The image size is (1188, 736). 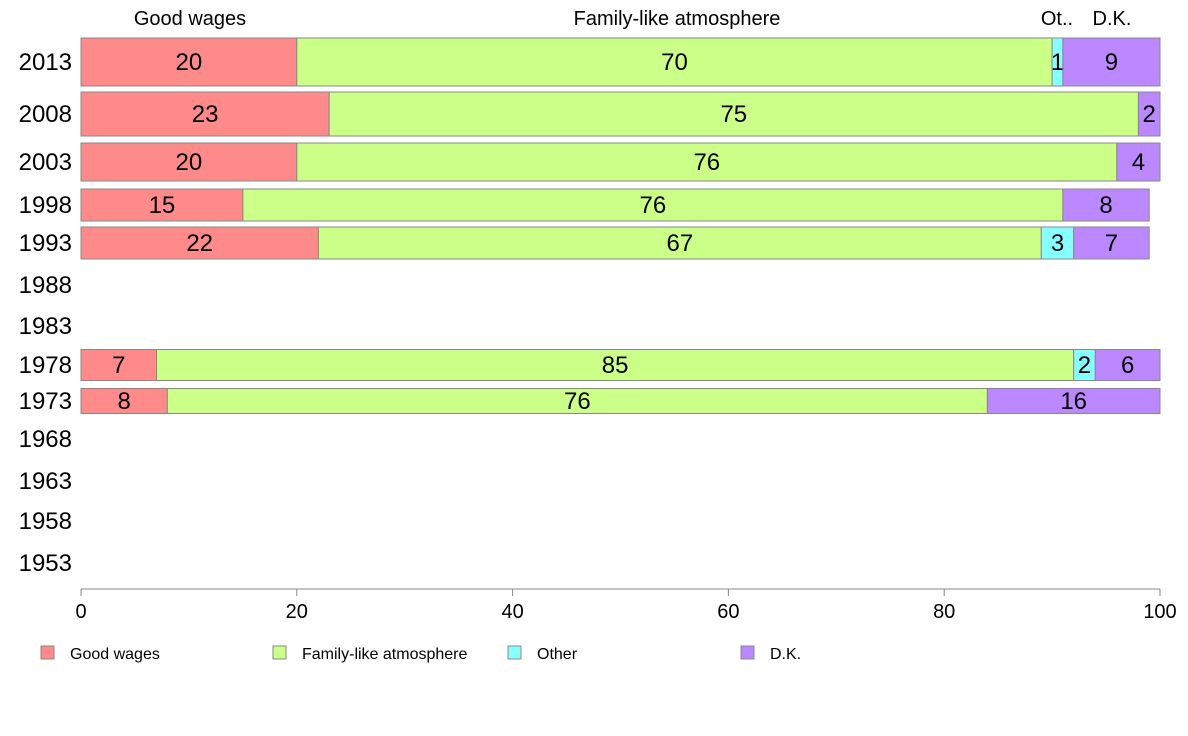 I want to click on x-axis: 0 20 40 60 80 100, so click(x=626, y=605).